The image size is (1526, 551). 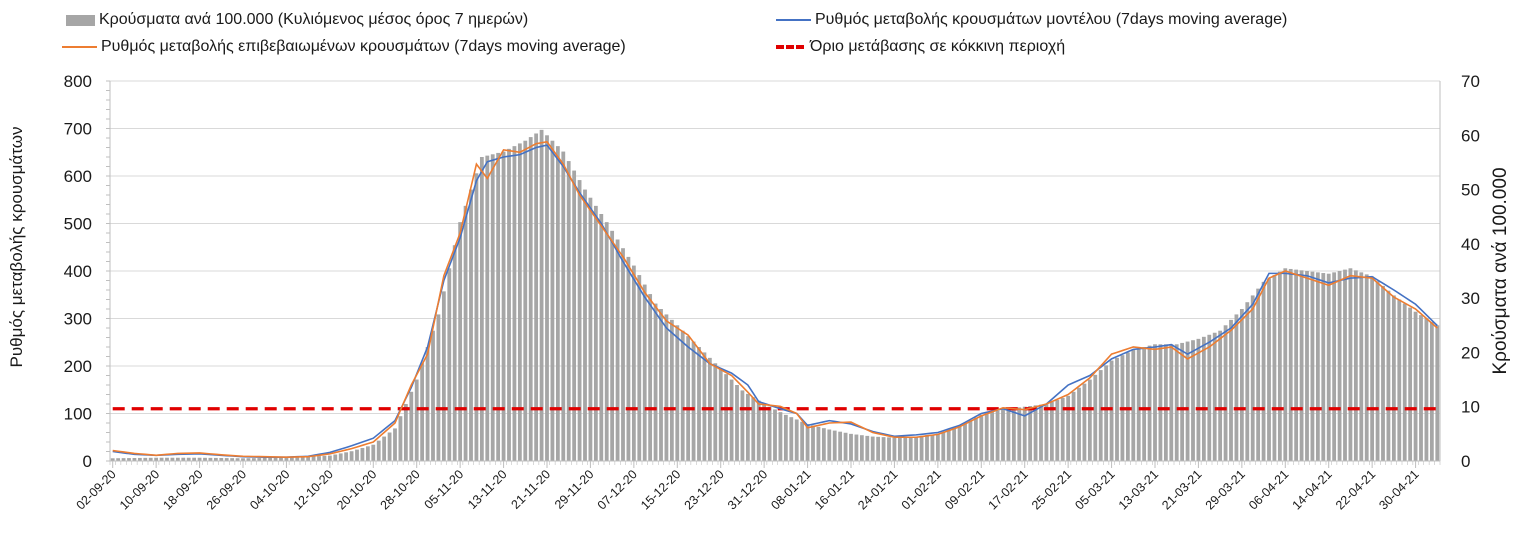 I want to click on legend-threshold-swatch, so click(x=790, y=47).